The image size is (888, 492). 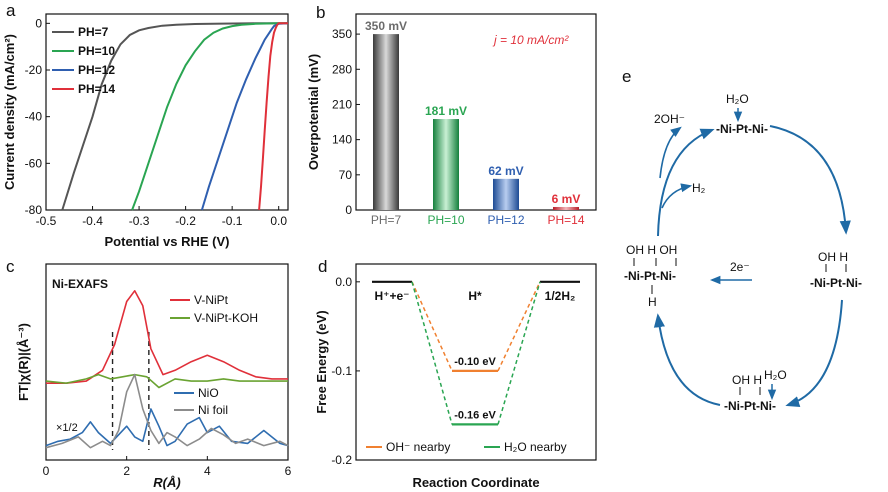 I want to click on panel-a-y-tick-label: 0, so click(x=38, y=23).